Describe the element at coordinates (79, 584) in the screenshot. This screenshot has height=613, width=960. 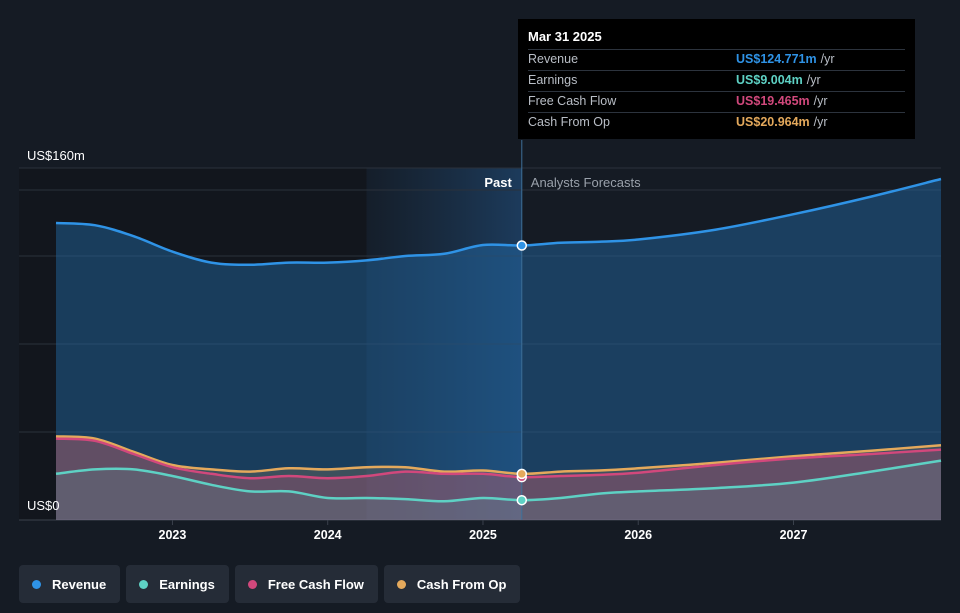
I see `legend-label: Revenue` at that location.